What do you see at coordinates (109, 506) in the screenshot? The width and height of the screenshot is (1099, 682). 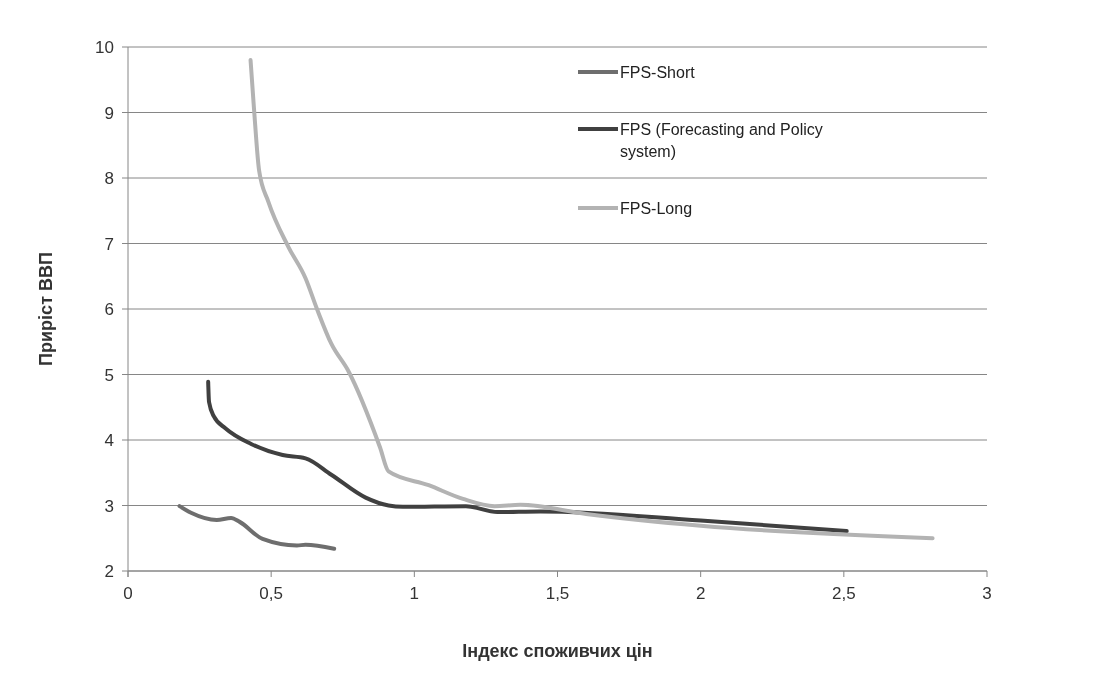 I see `y-tick-label: 3` at bounding box center [109, 506].